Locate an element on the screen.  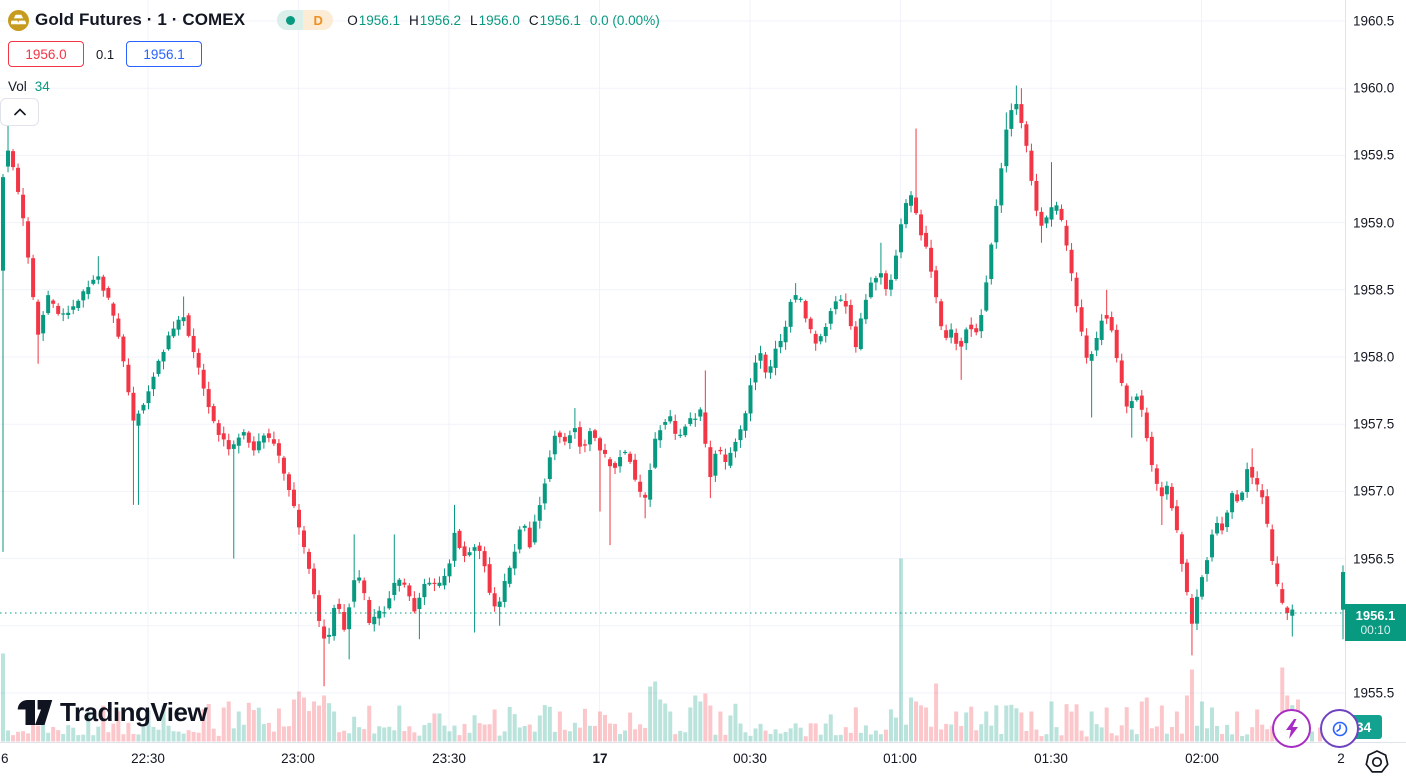
open-label: O is located at coordinates (352, 20).